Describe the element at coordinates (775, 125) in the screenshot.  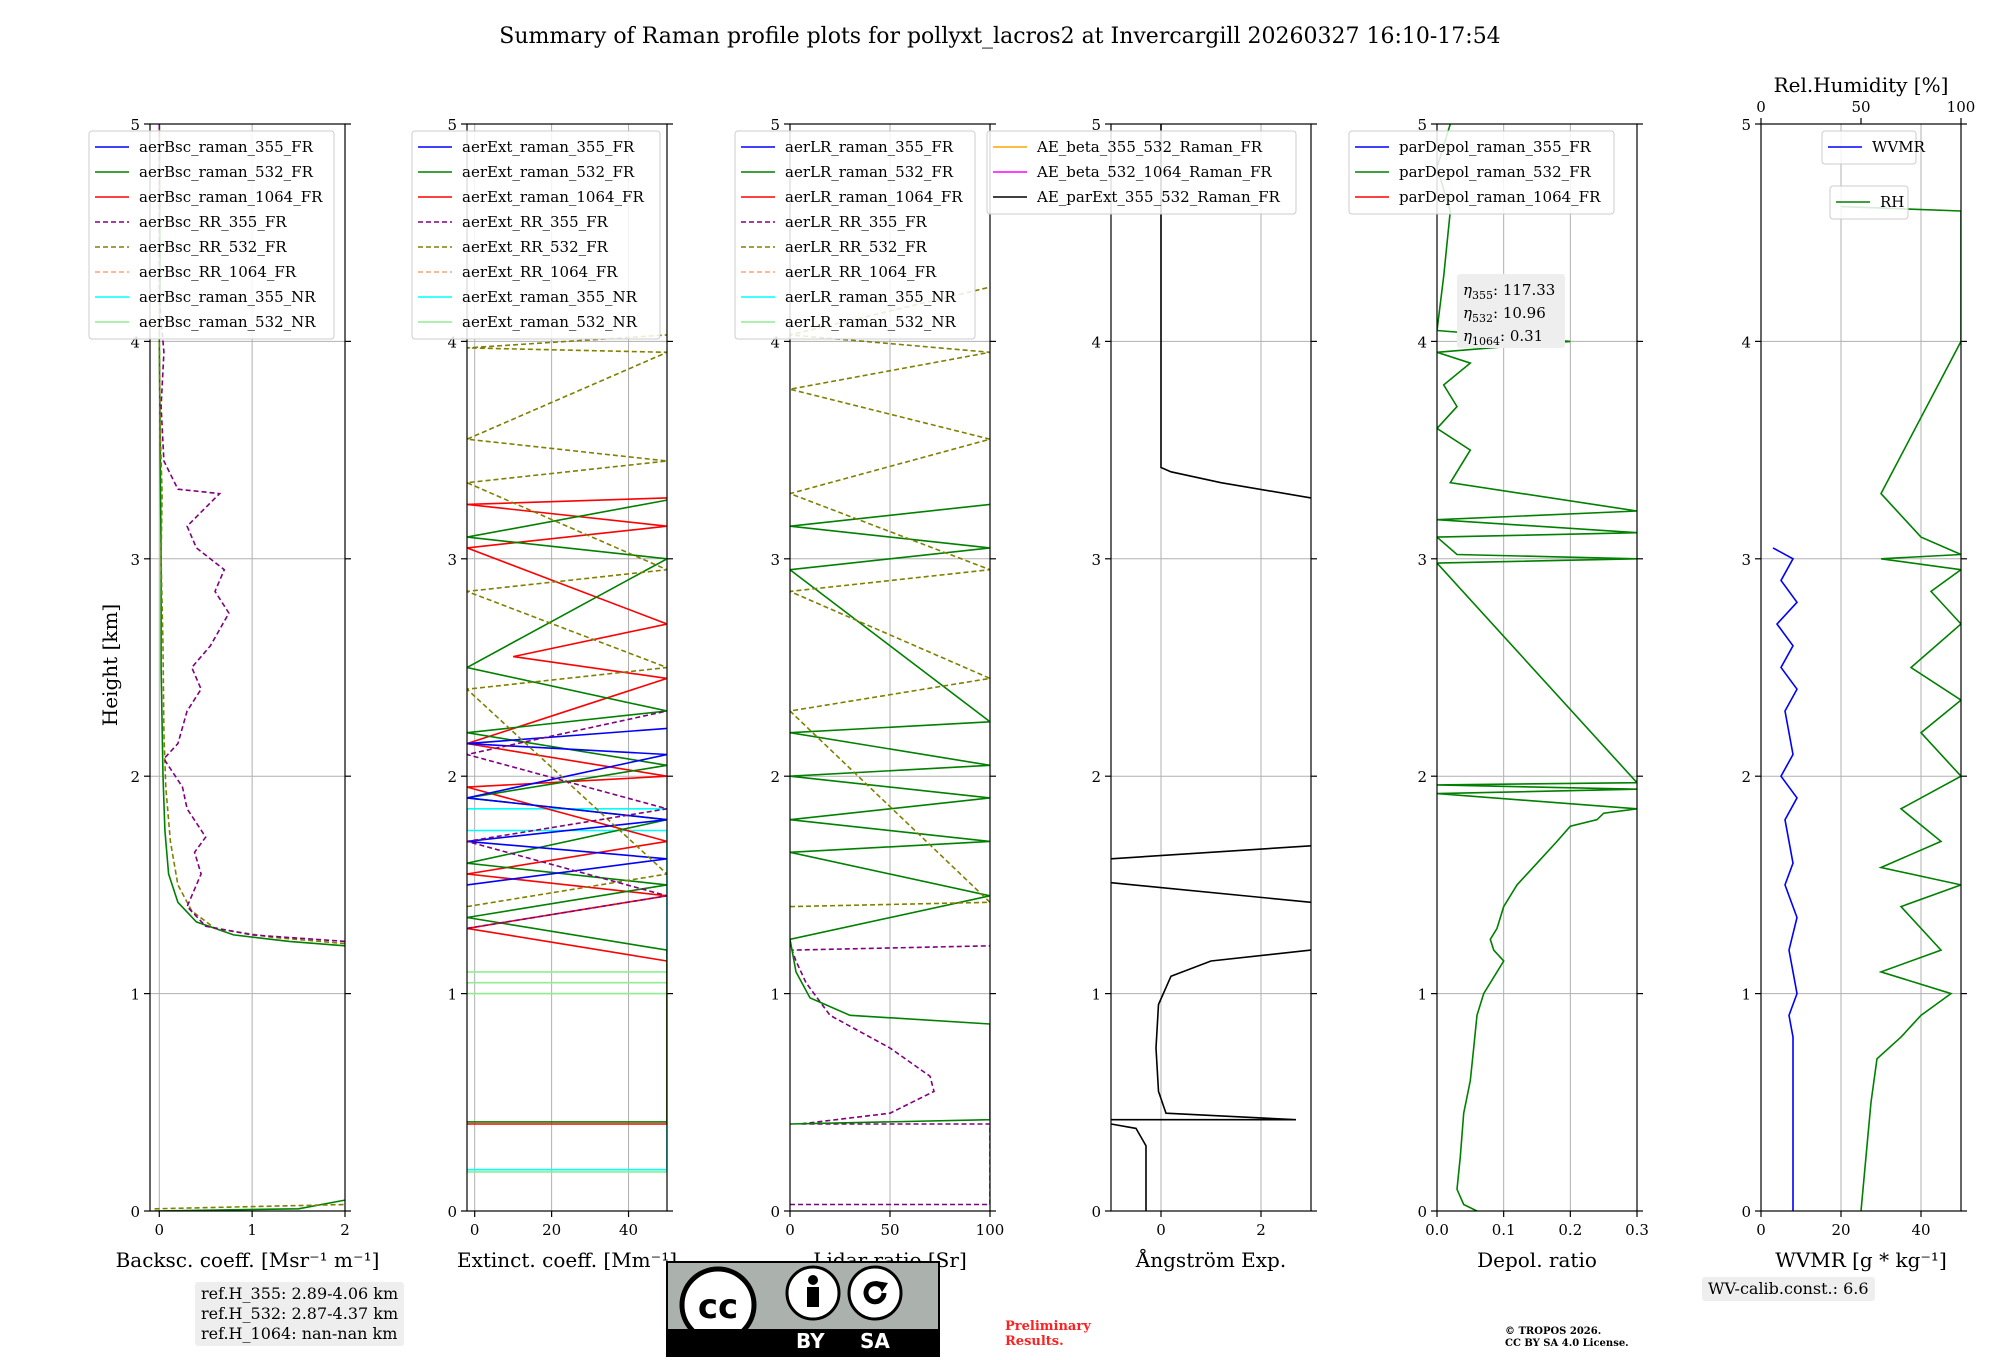
I see `lr-y-tick-label: 5` at that location.